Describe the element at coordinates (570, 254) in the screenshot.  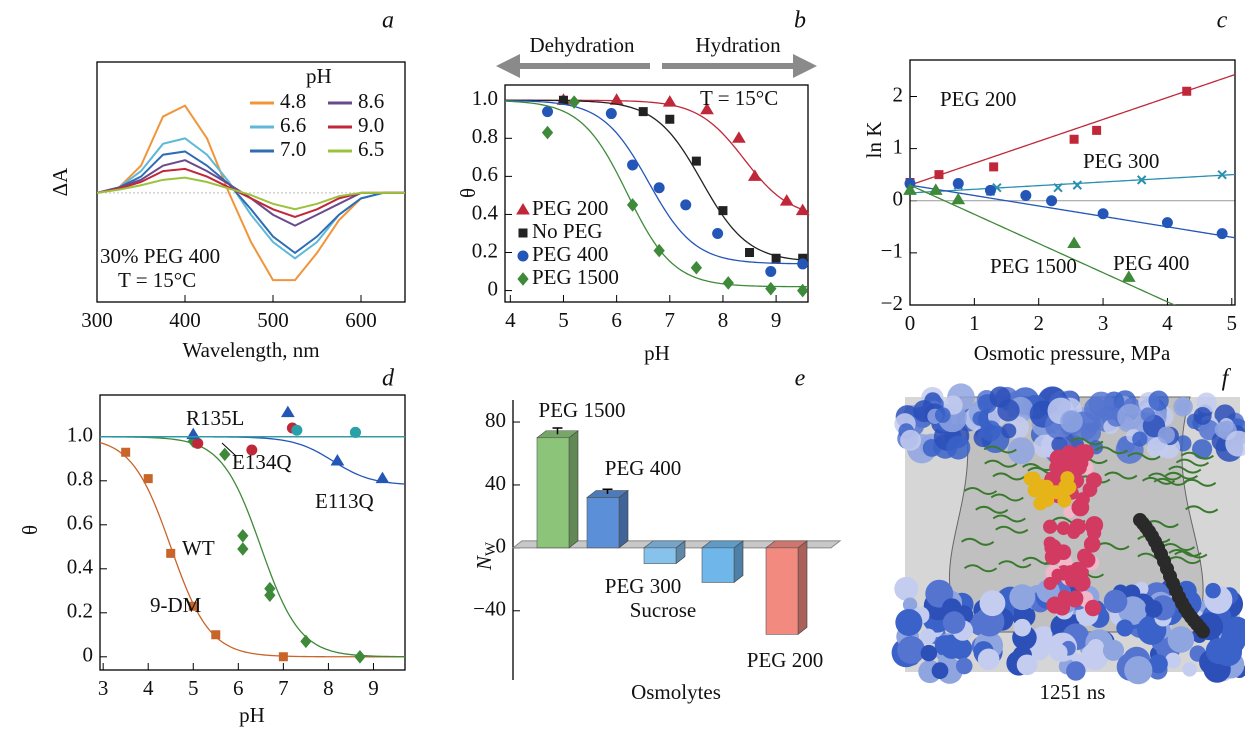
I see `legend-label: PEG 400` at that location.